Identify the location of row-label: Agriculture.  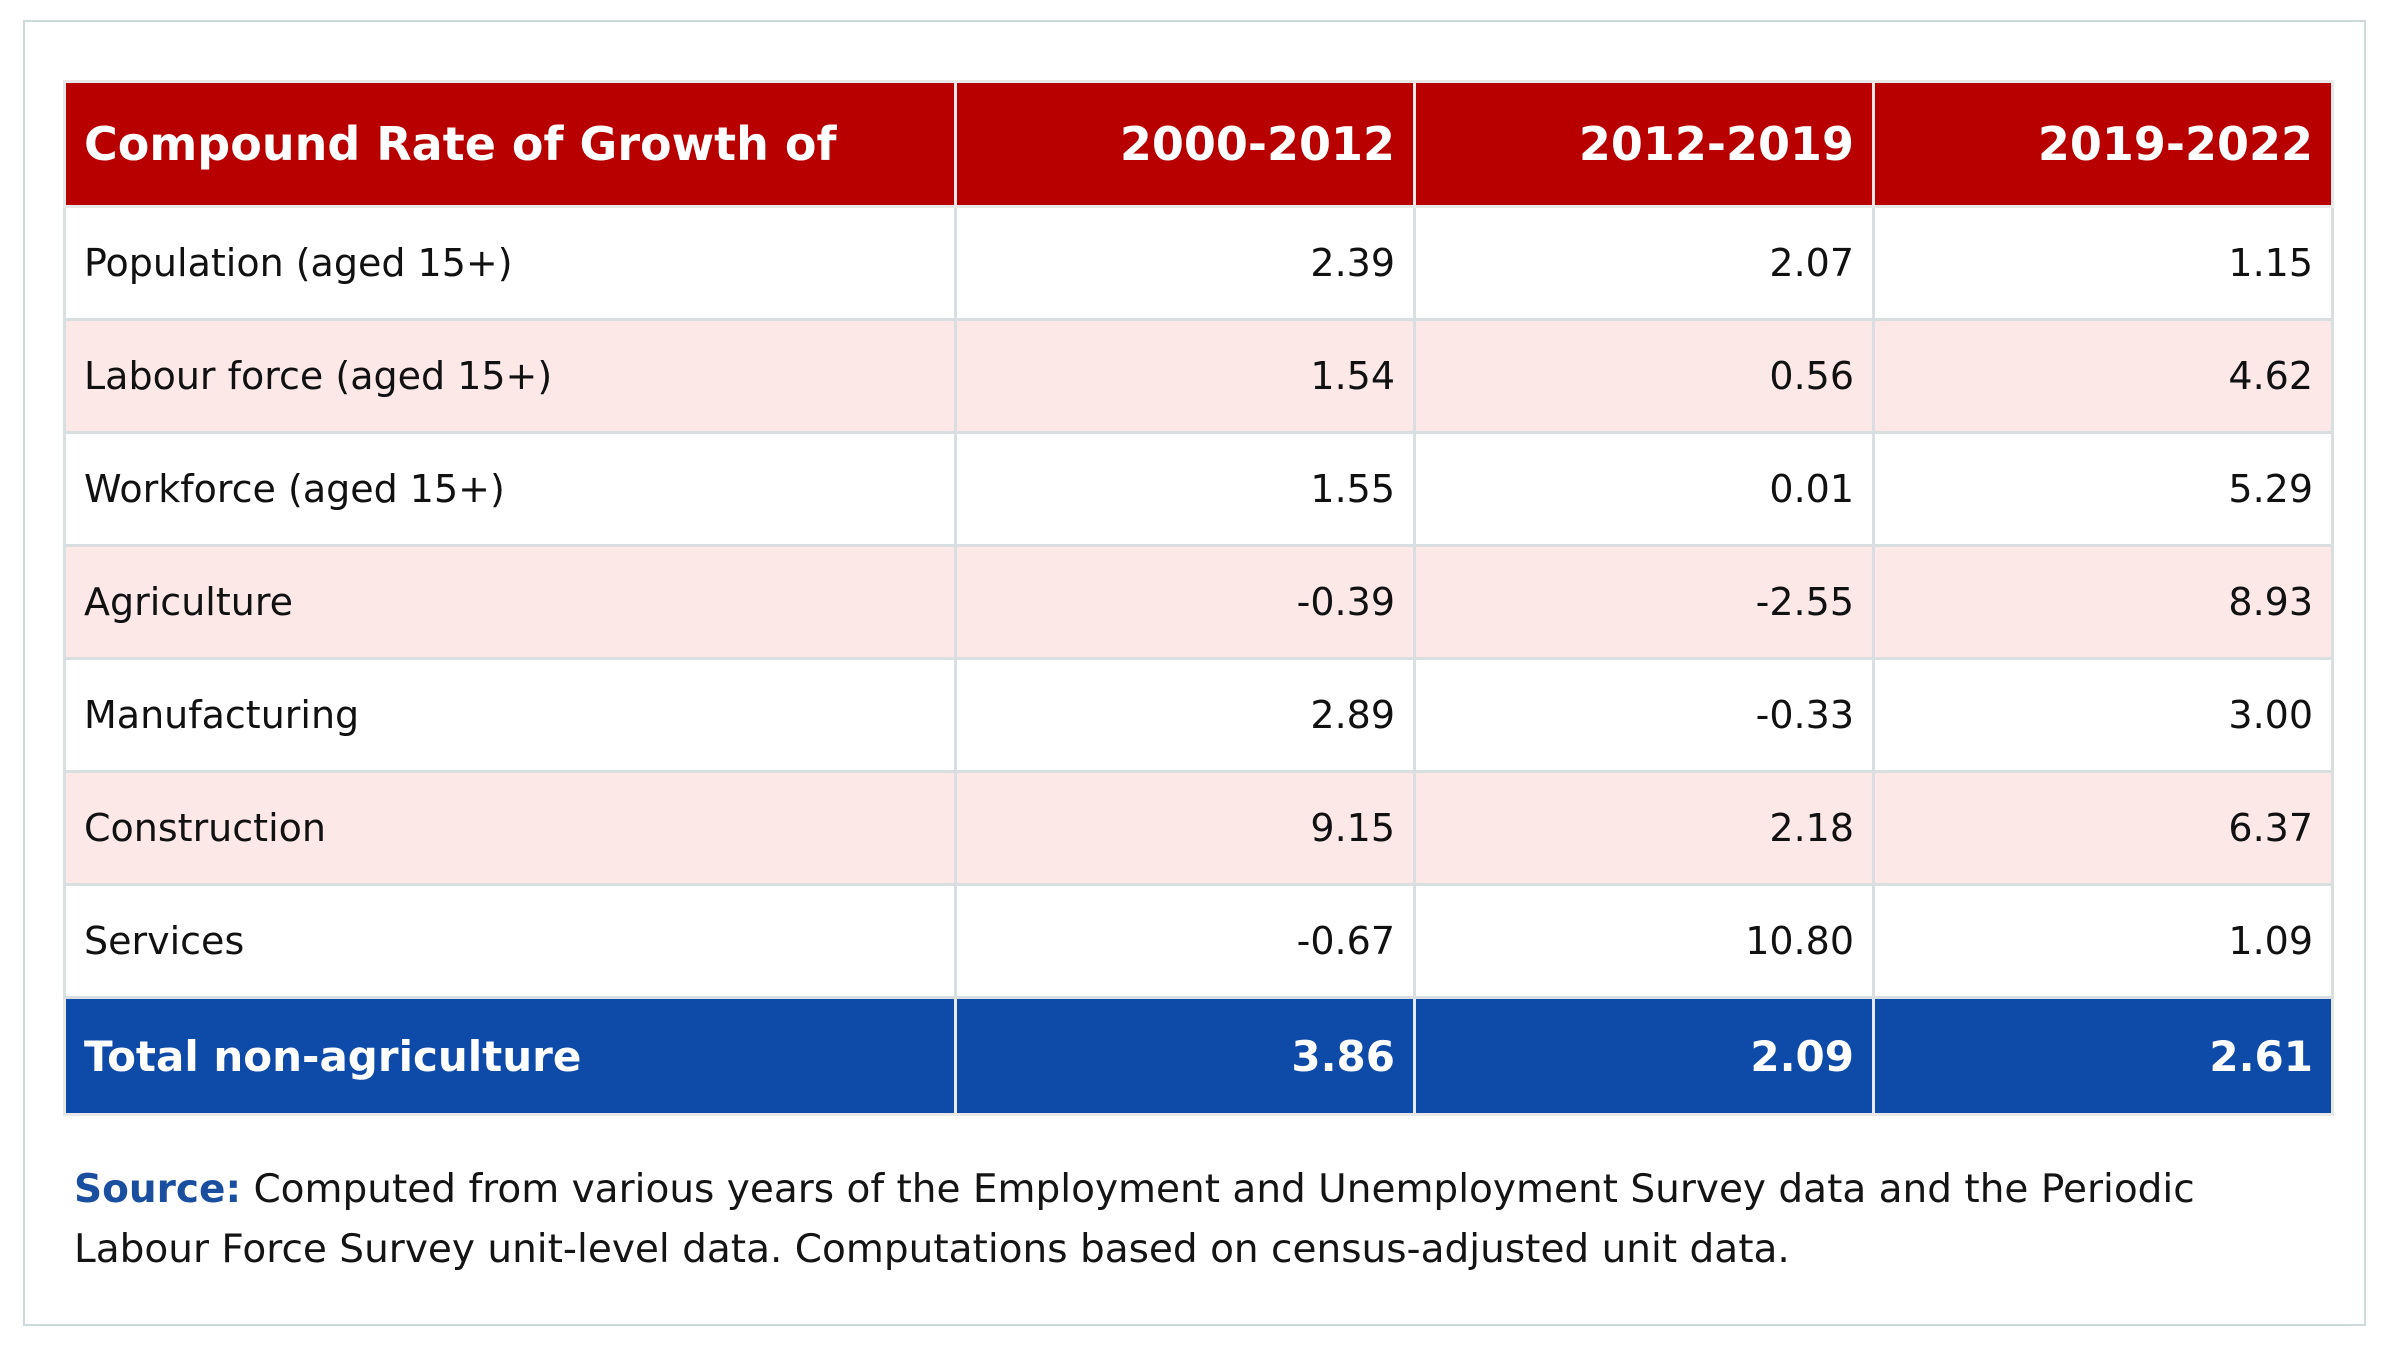
(510, 602).